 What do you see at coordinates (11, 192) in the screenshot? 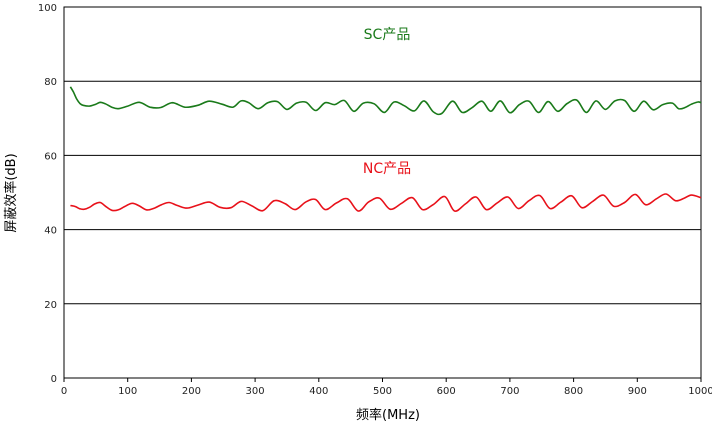
I see `y-axis-title: 屏蔽效率(dB)` at bounding box center [11, 192].